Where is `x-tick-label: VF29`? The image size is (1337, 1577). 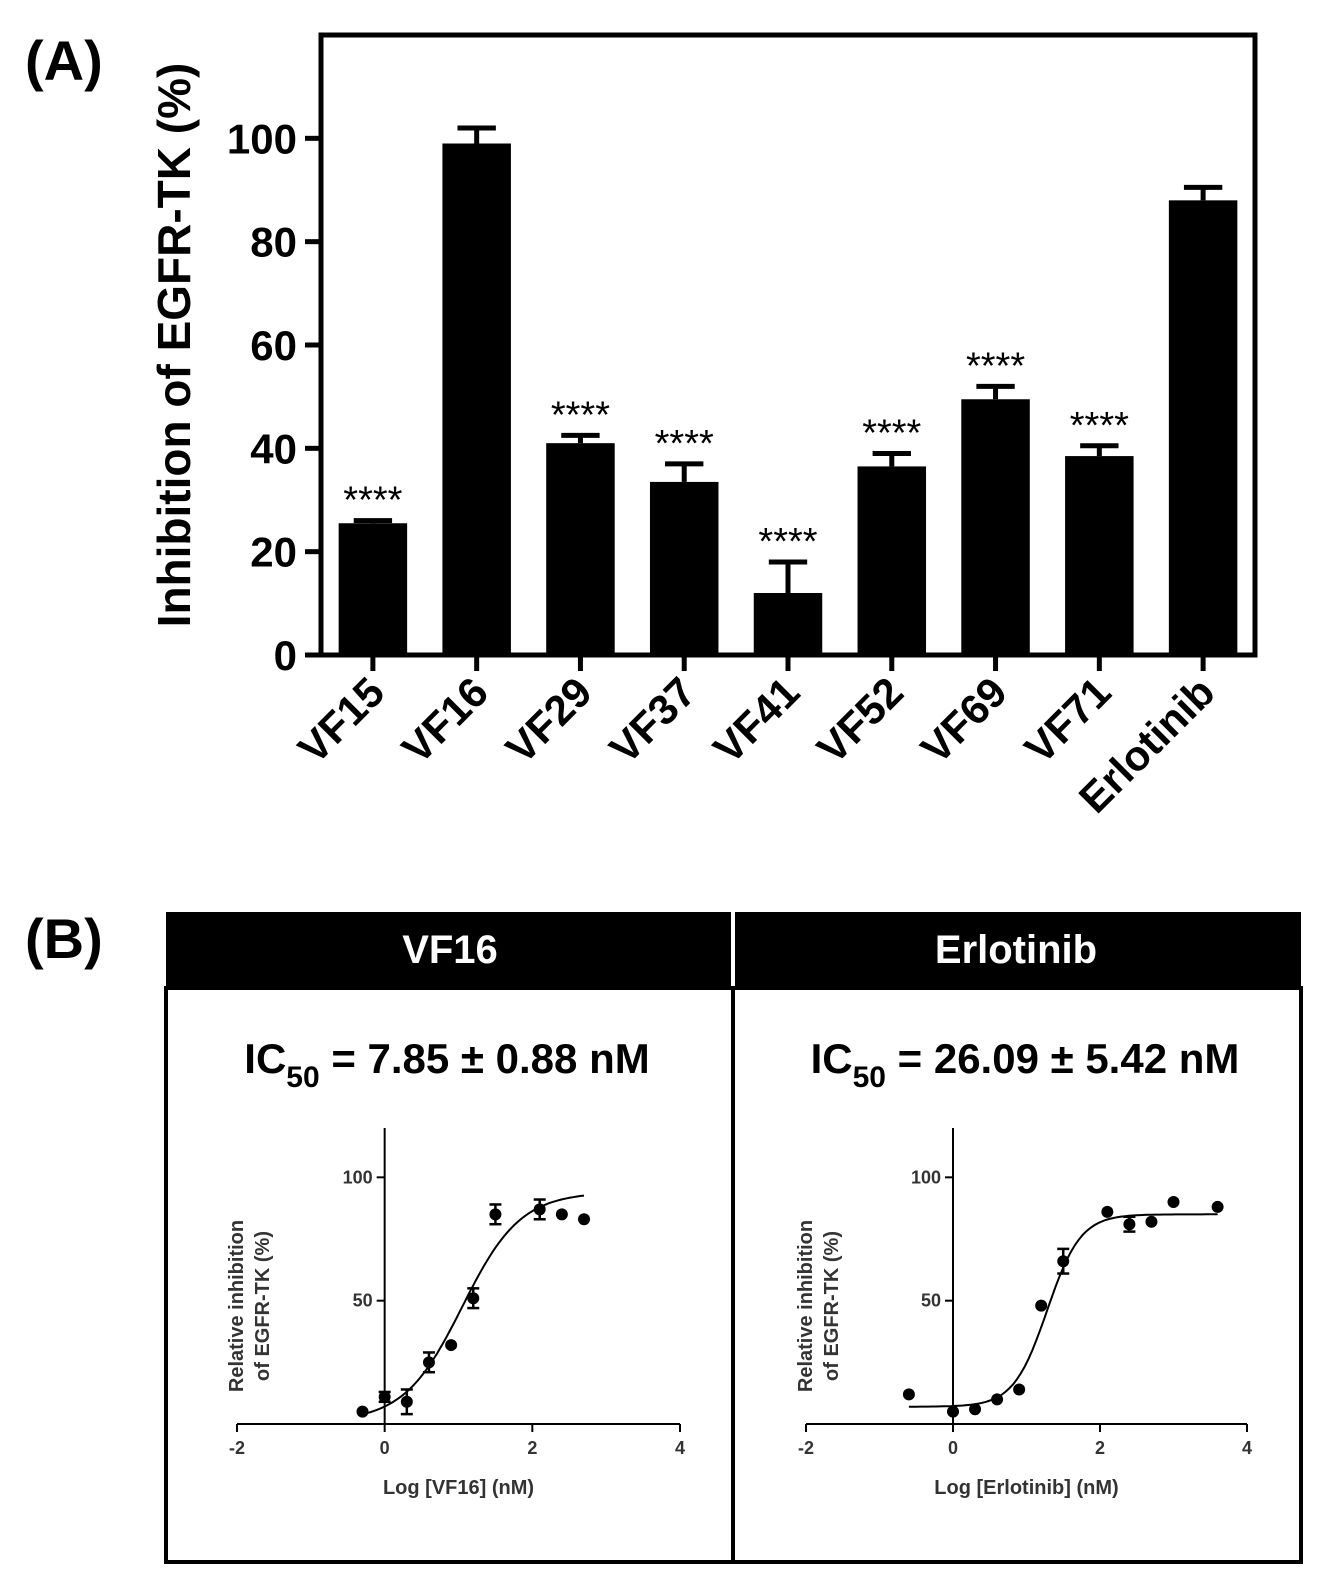 x-tick-label: VF29 is located at coordinates (549, 720).